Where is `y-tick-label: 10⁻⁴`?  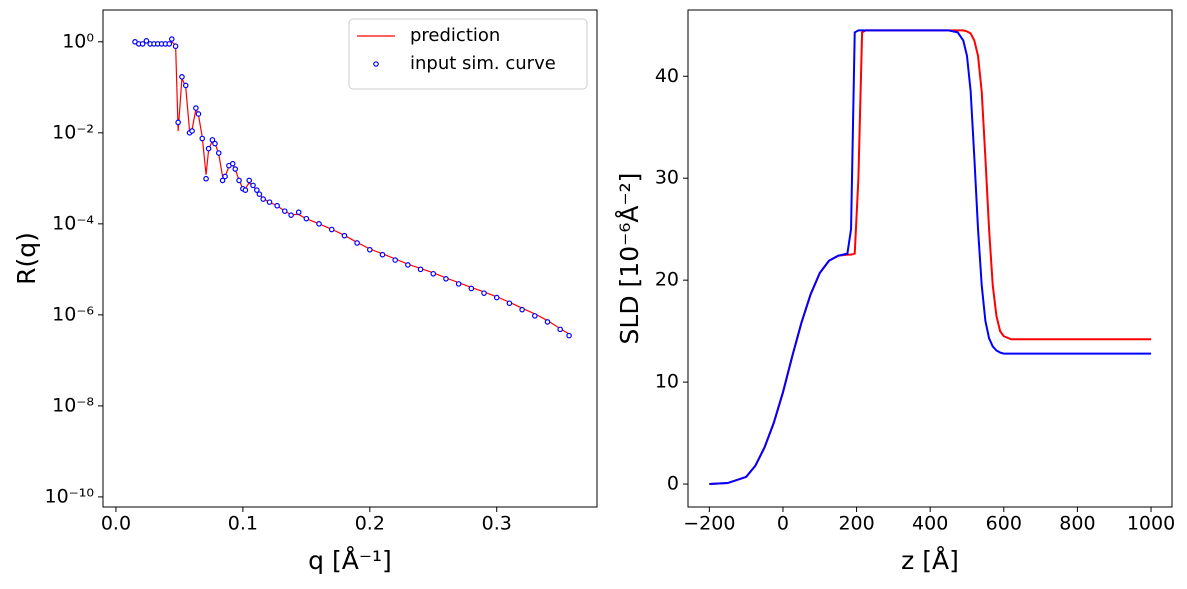
y-tick-label: 10⁻⁴ is located at coordinates (73, 223).